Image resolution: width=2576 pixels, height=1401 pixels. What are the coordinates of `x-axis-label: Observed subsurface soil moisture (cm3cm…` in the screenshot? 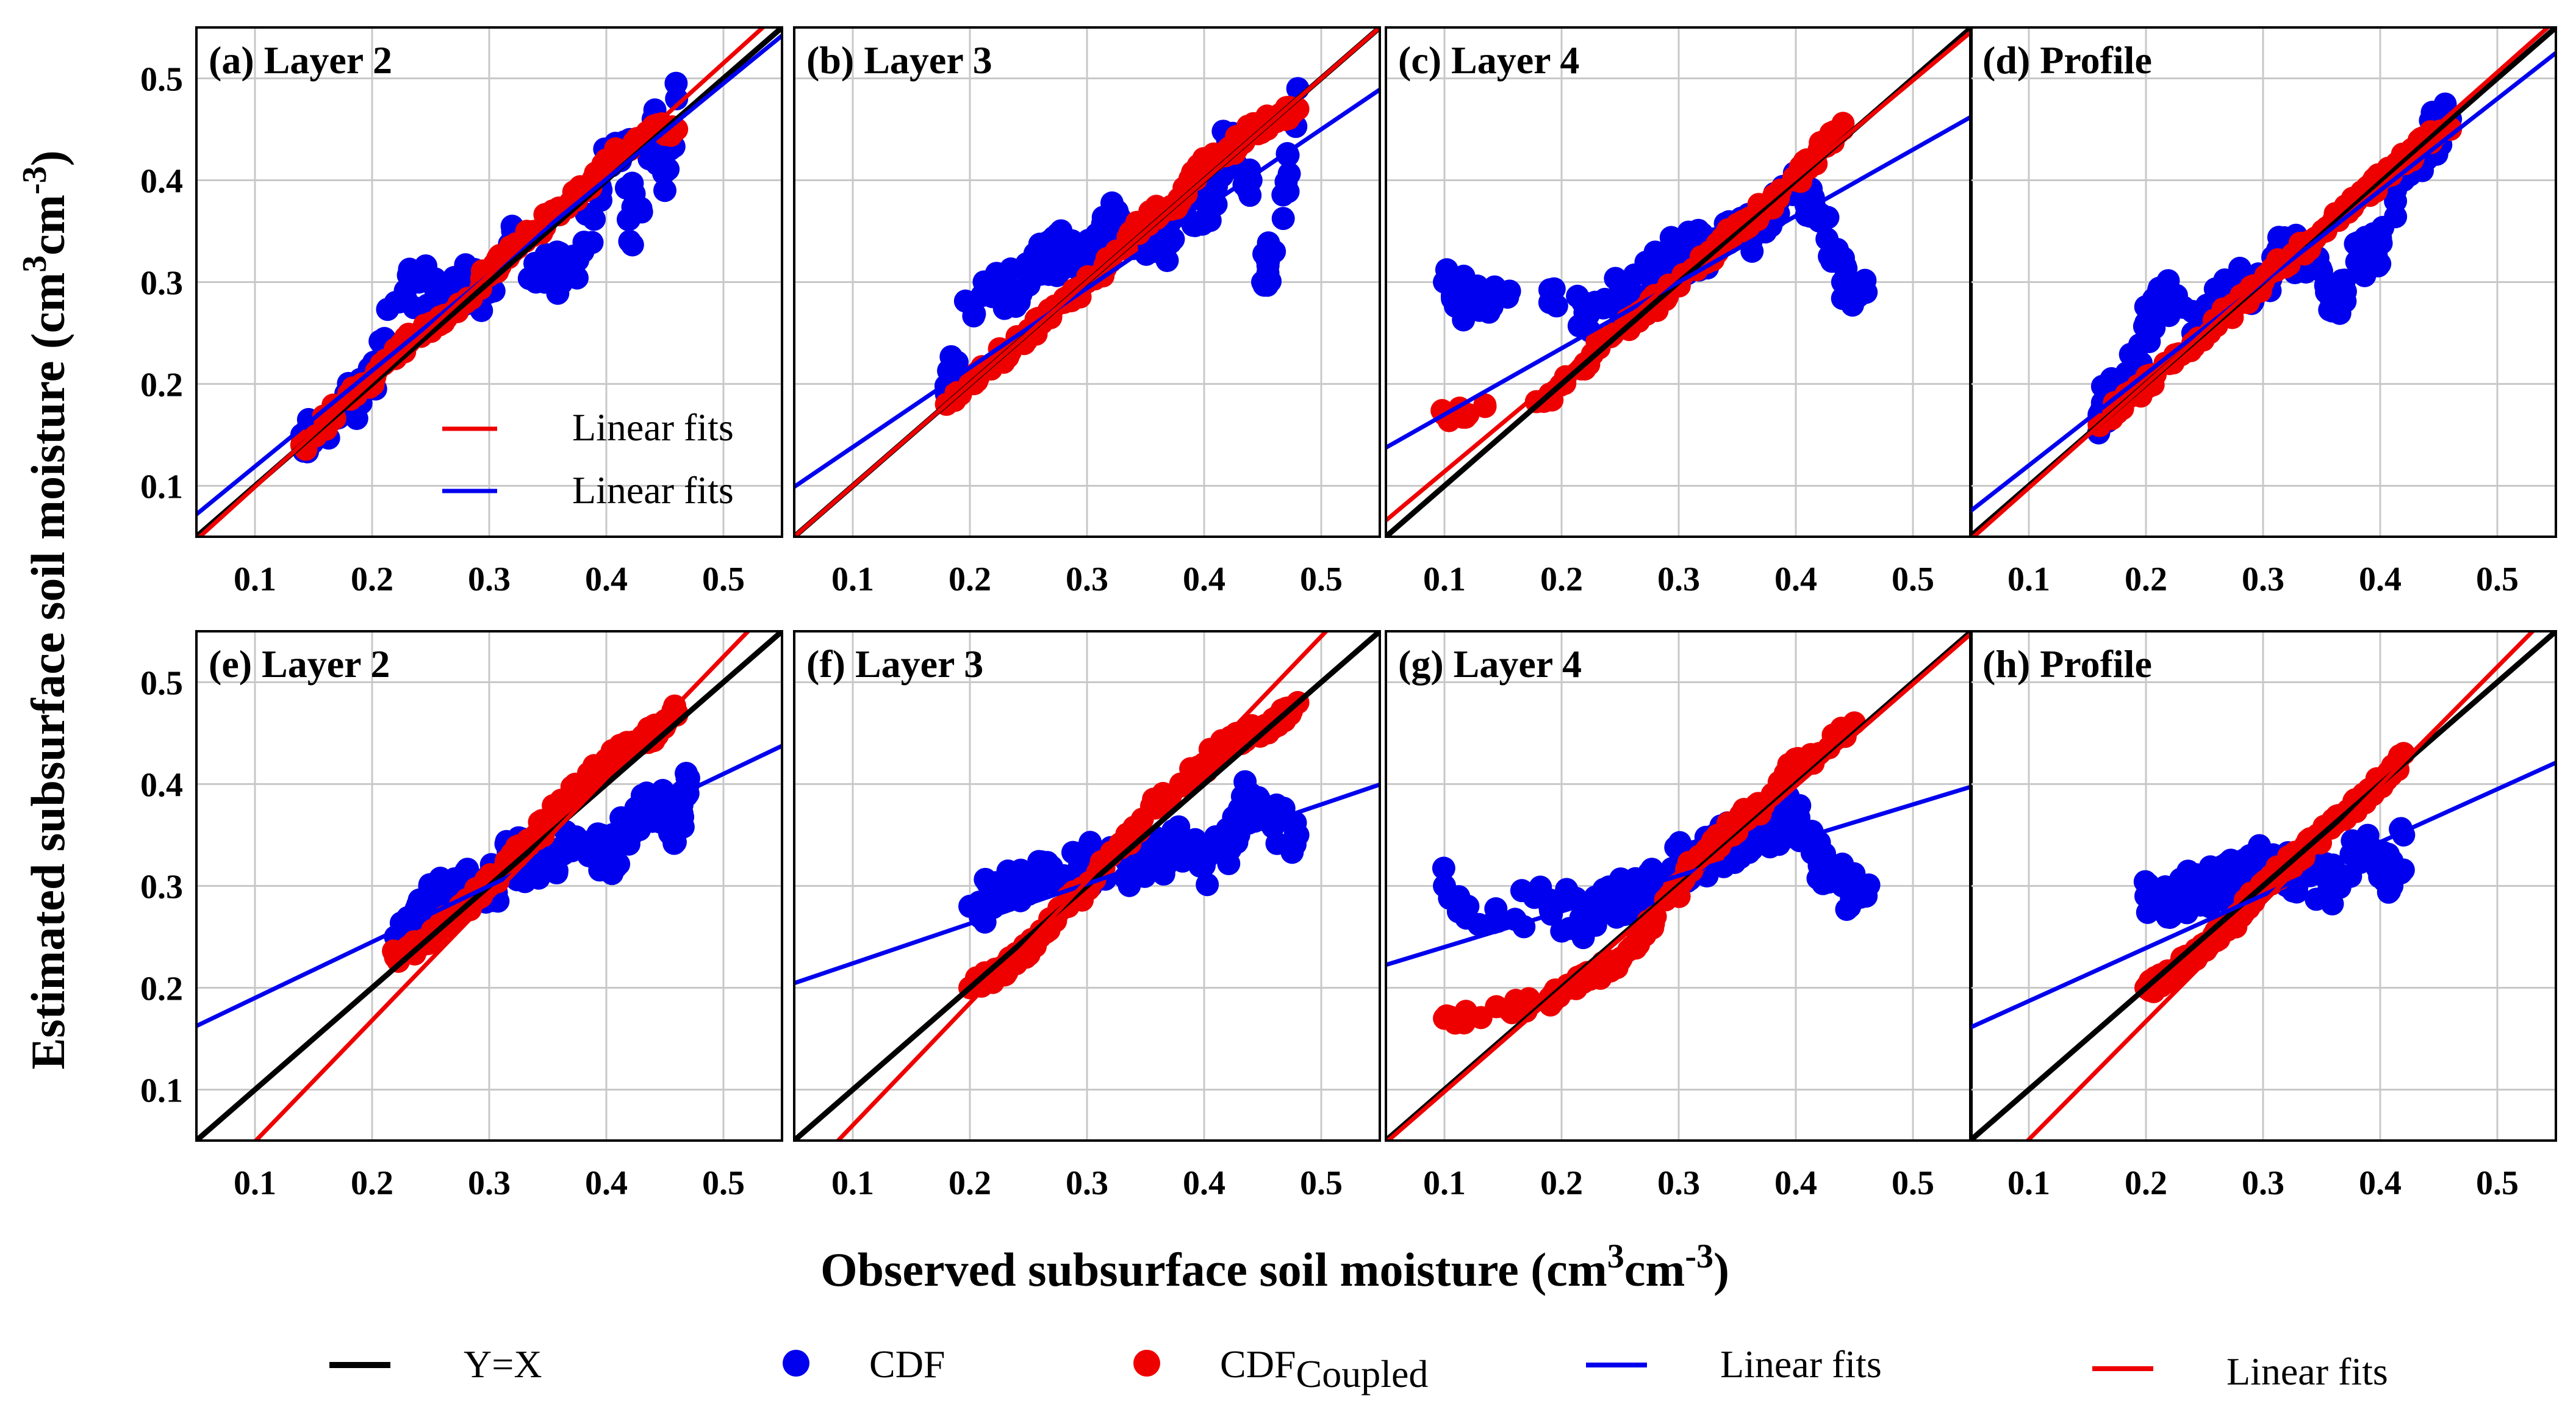 It's located at (1275, 1267).